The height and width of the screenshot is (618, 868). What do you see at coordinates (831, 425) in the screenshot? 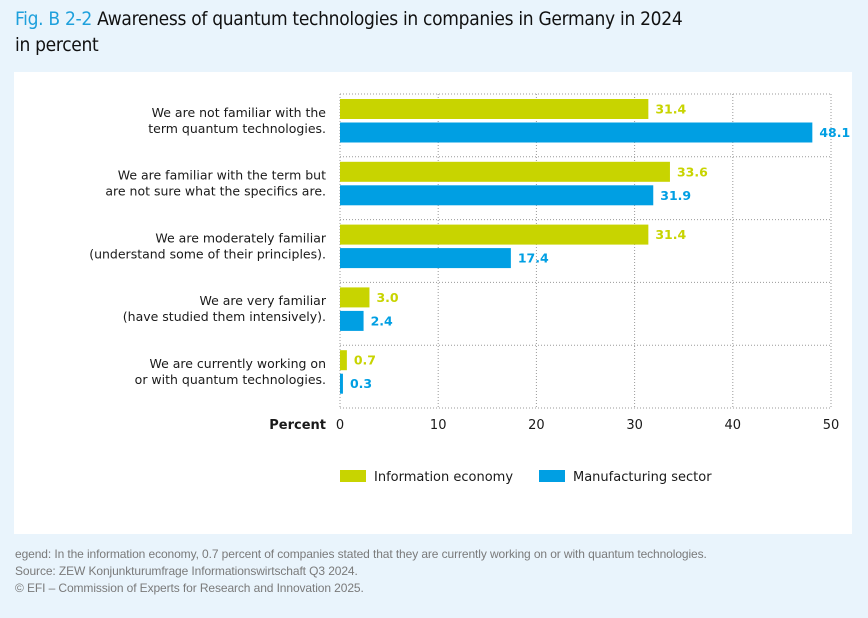
I see `x-tick-label: 50` at bounding box center [831, 425].